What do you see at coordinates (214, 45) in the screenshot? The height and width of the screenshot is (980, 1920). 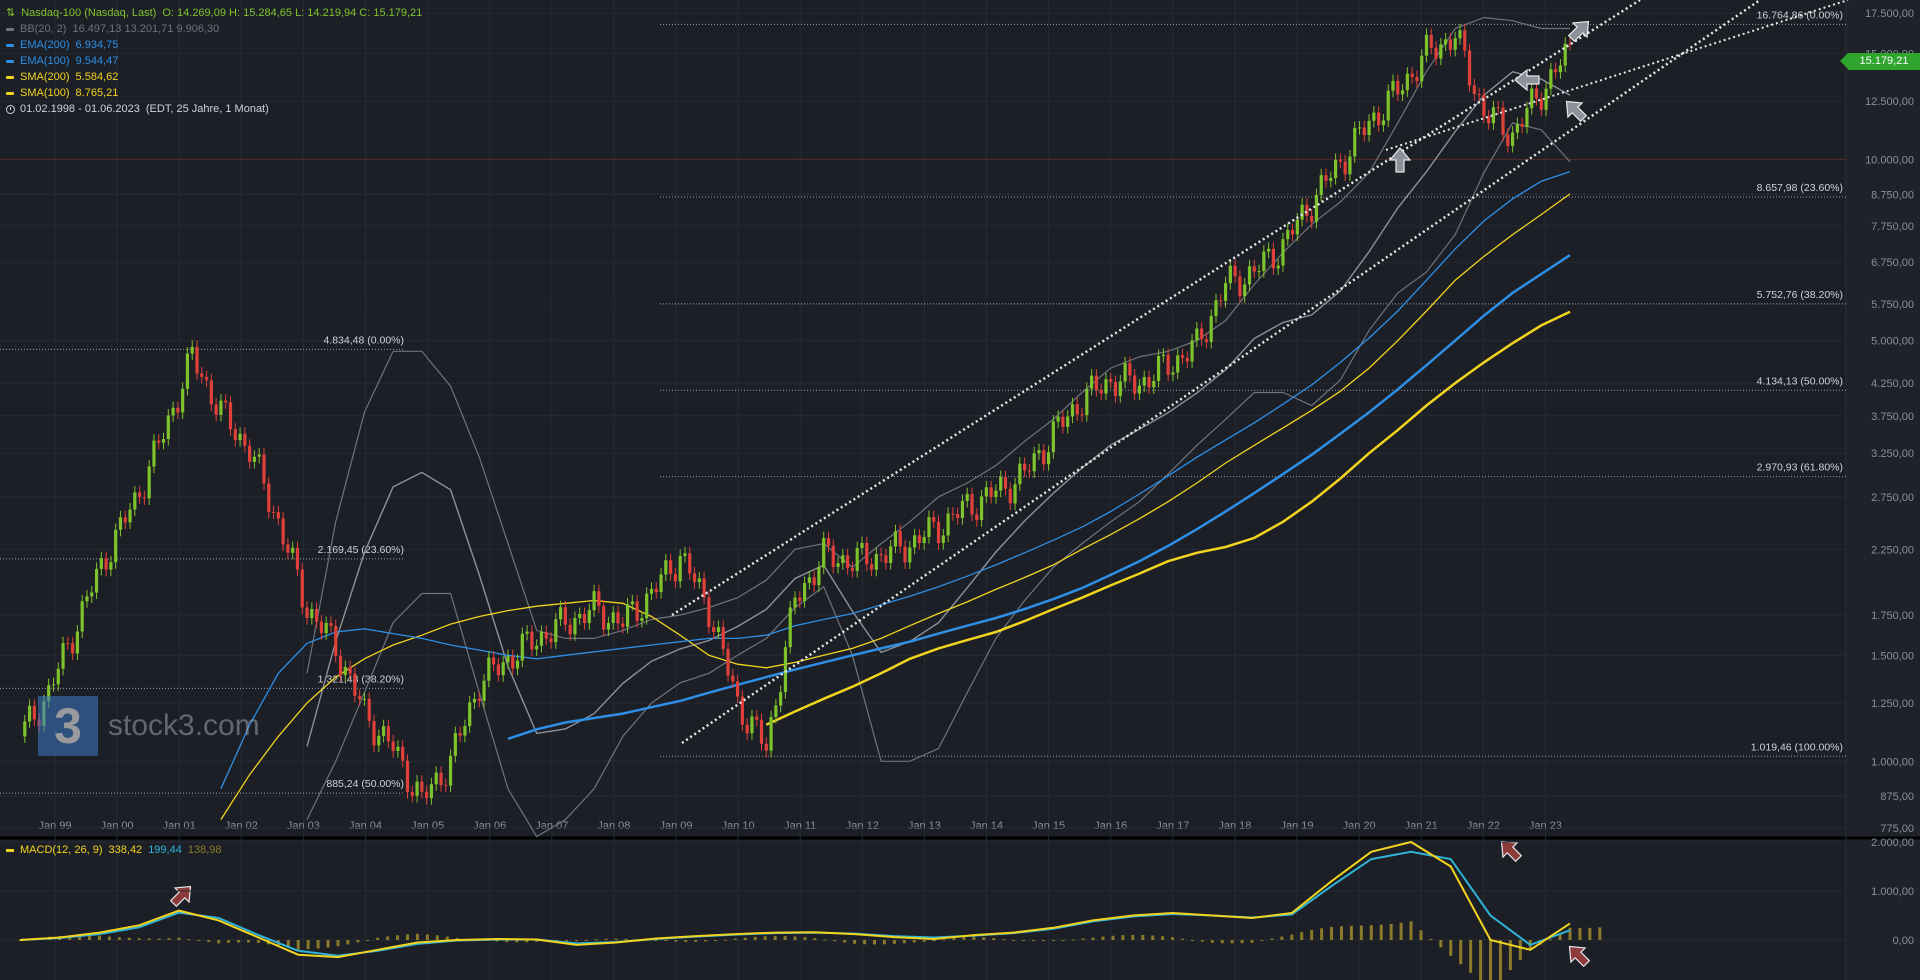 I see `legend-ema200: EMA(200) 6.934,75` at bounding box center [214, 45].